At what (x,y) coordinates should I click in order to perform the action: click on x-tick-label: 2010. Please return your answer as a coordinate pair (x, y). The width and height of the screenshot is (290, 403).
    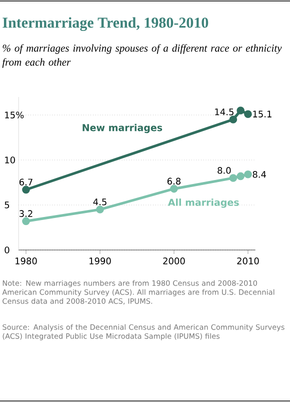
    Looking at the image, I should click on (248, 261).